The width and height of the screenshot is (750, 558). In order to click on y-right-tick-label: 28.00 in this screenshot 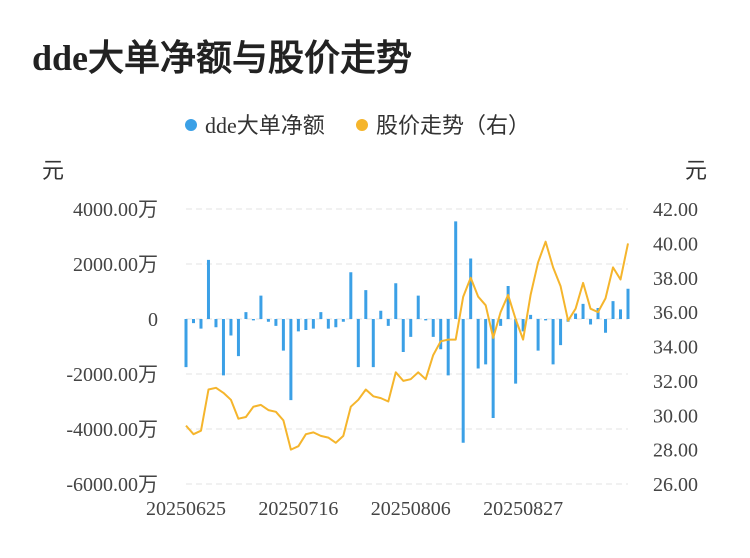, I will do `click(675, 451)`.